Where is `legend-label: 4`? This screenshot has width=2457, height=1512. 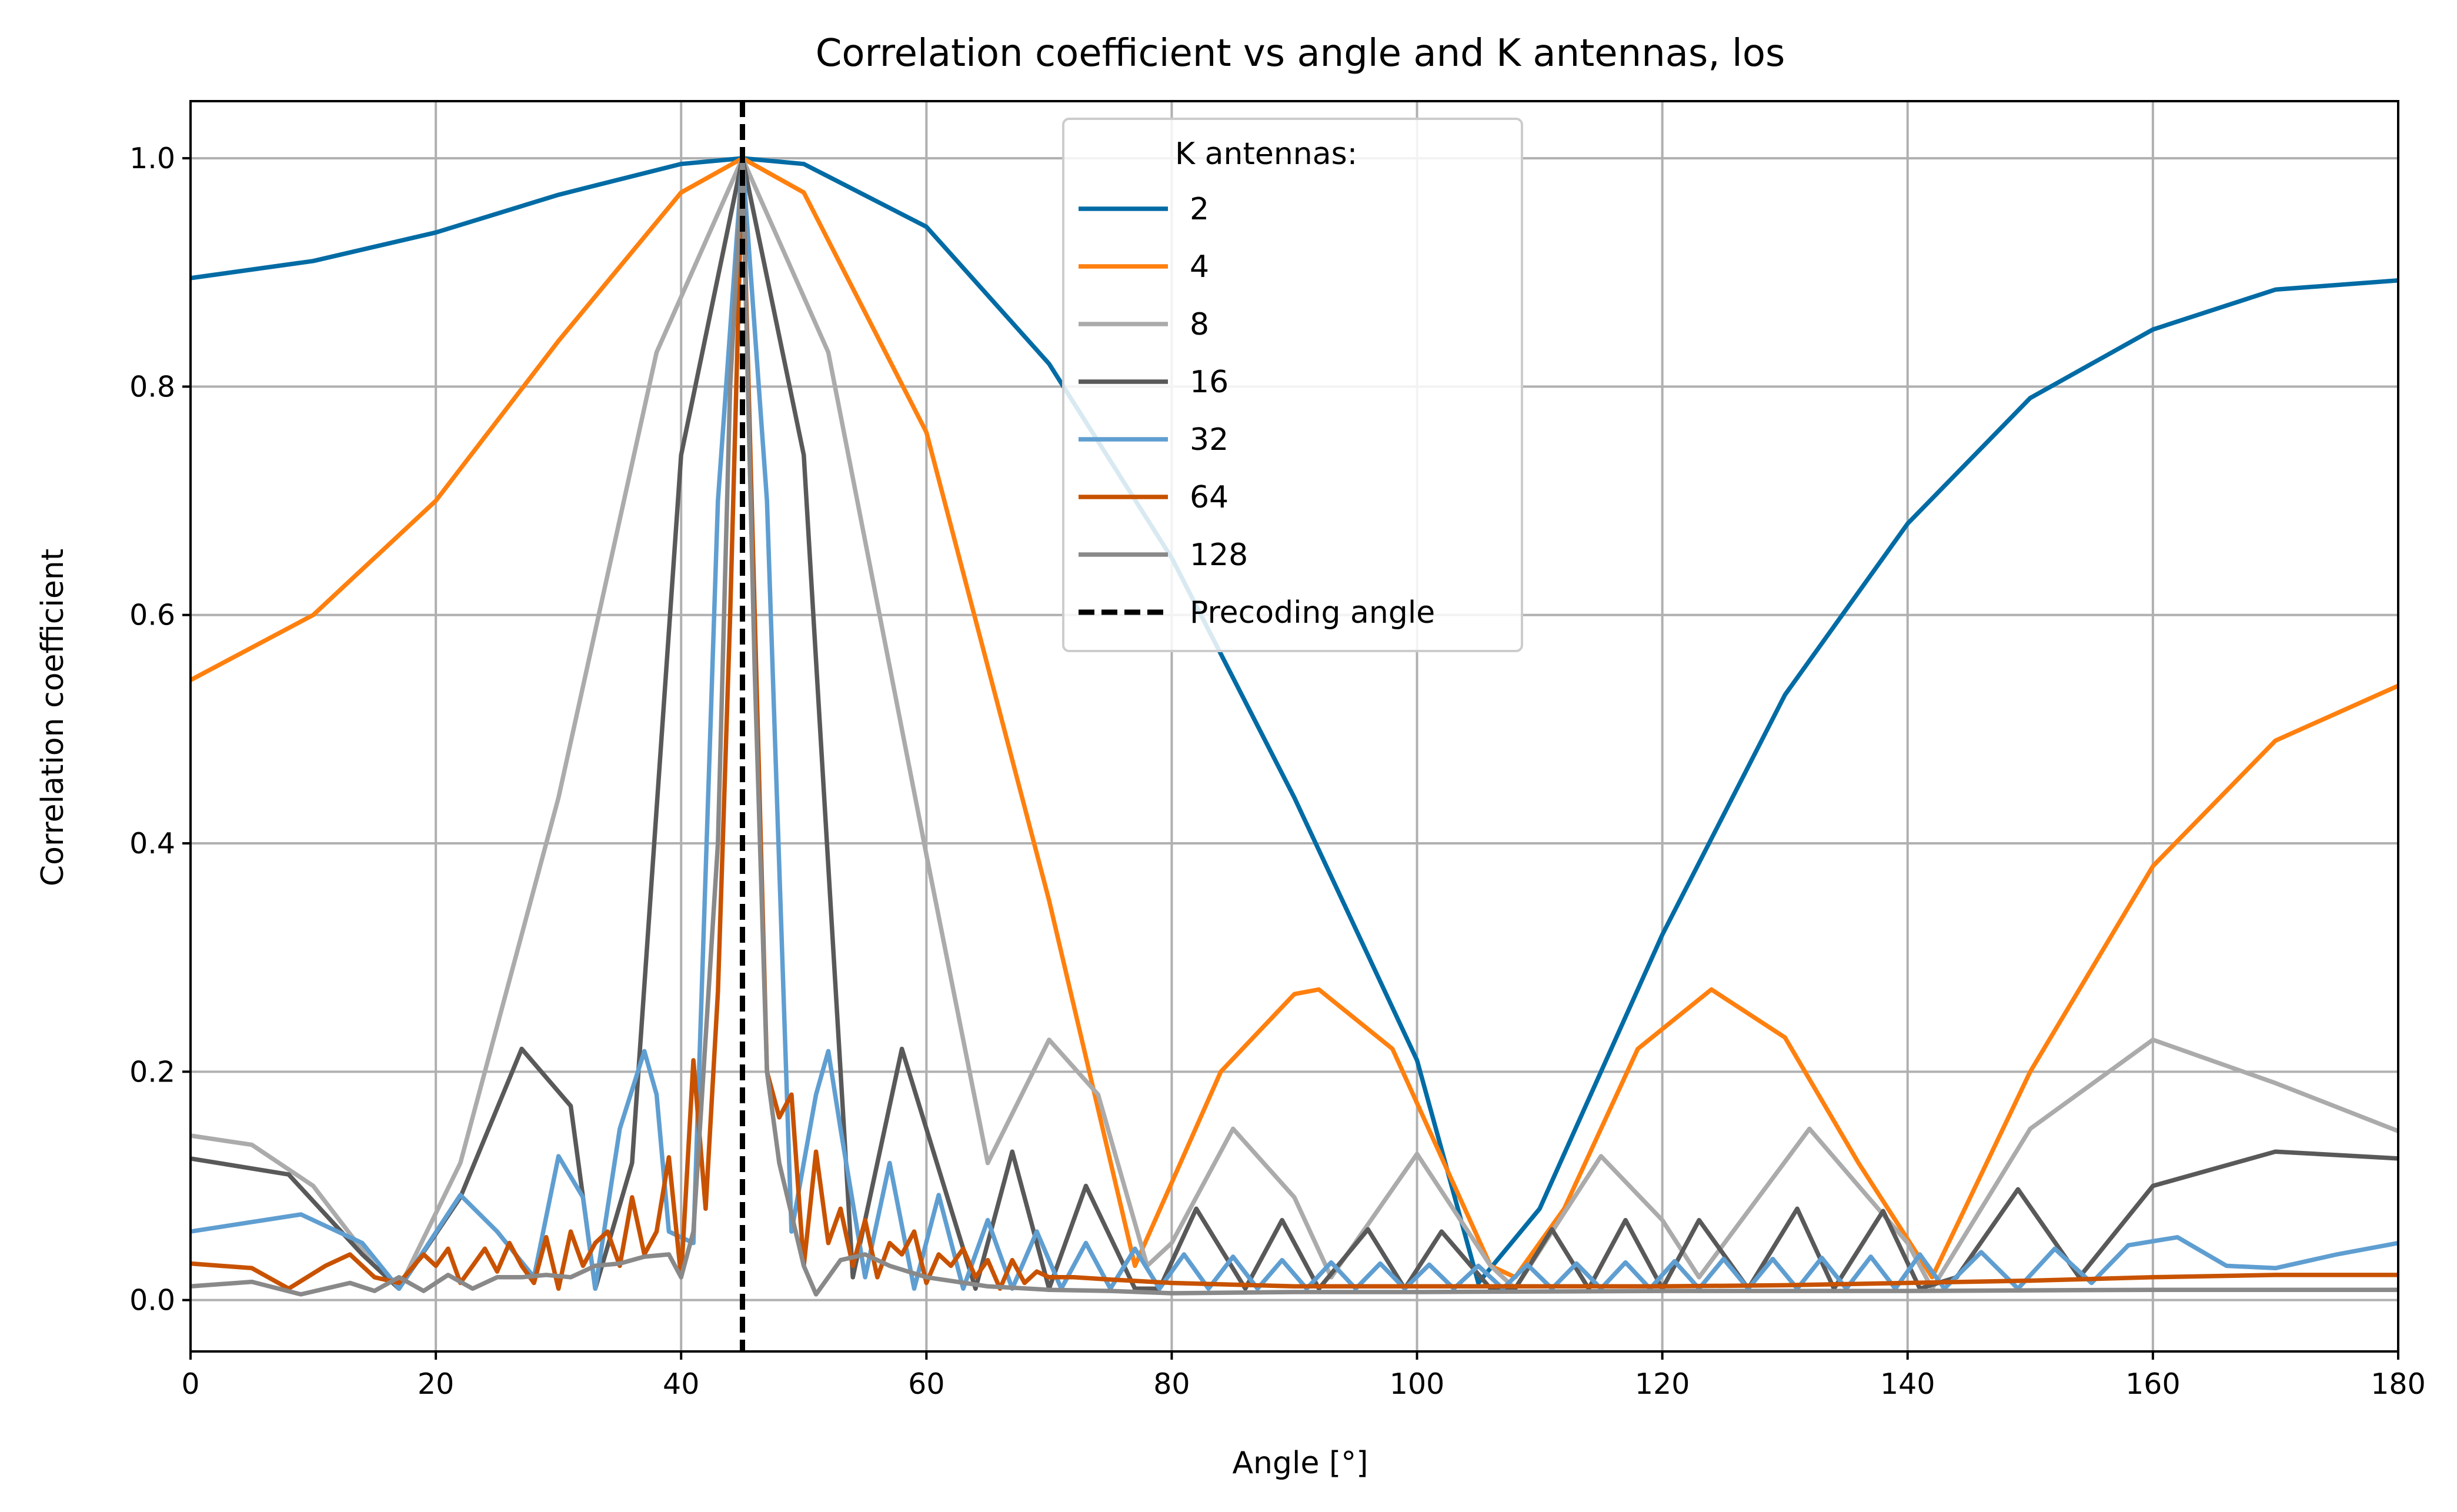
legend-label: 4 is located at coordinates (1199, 267).